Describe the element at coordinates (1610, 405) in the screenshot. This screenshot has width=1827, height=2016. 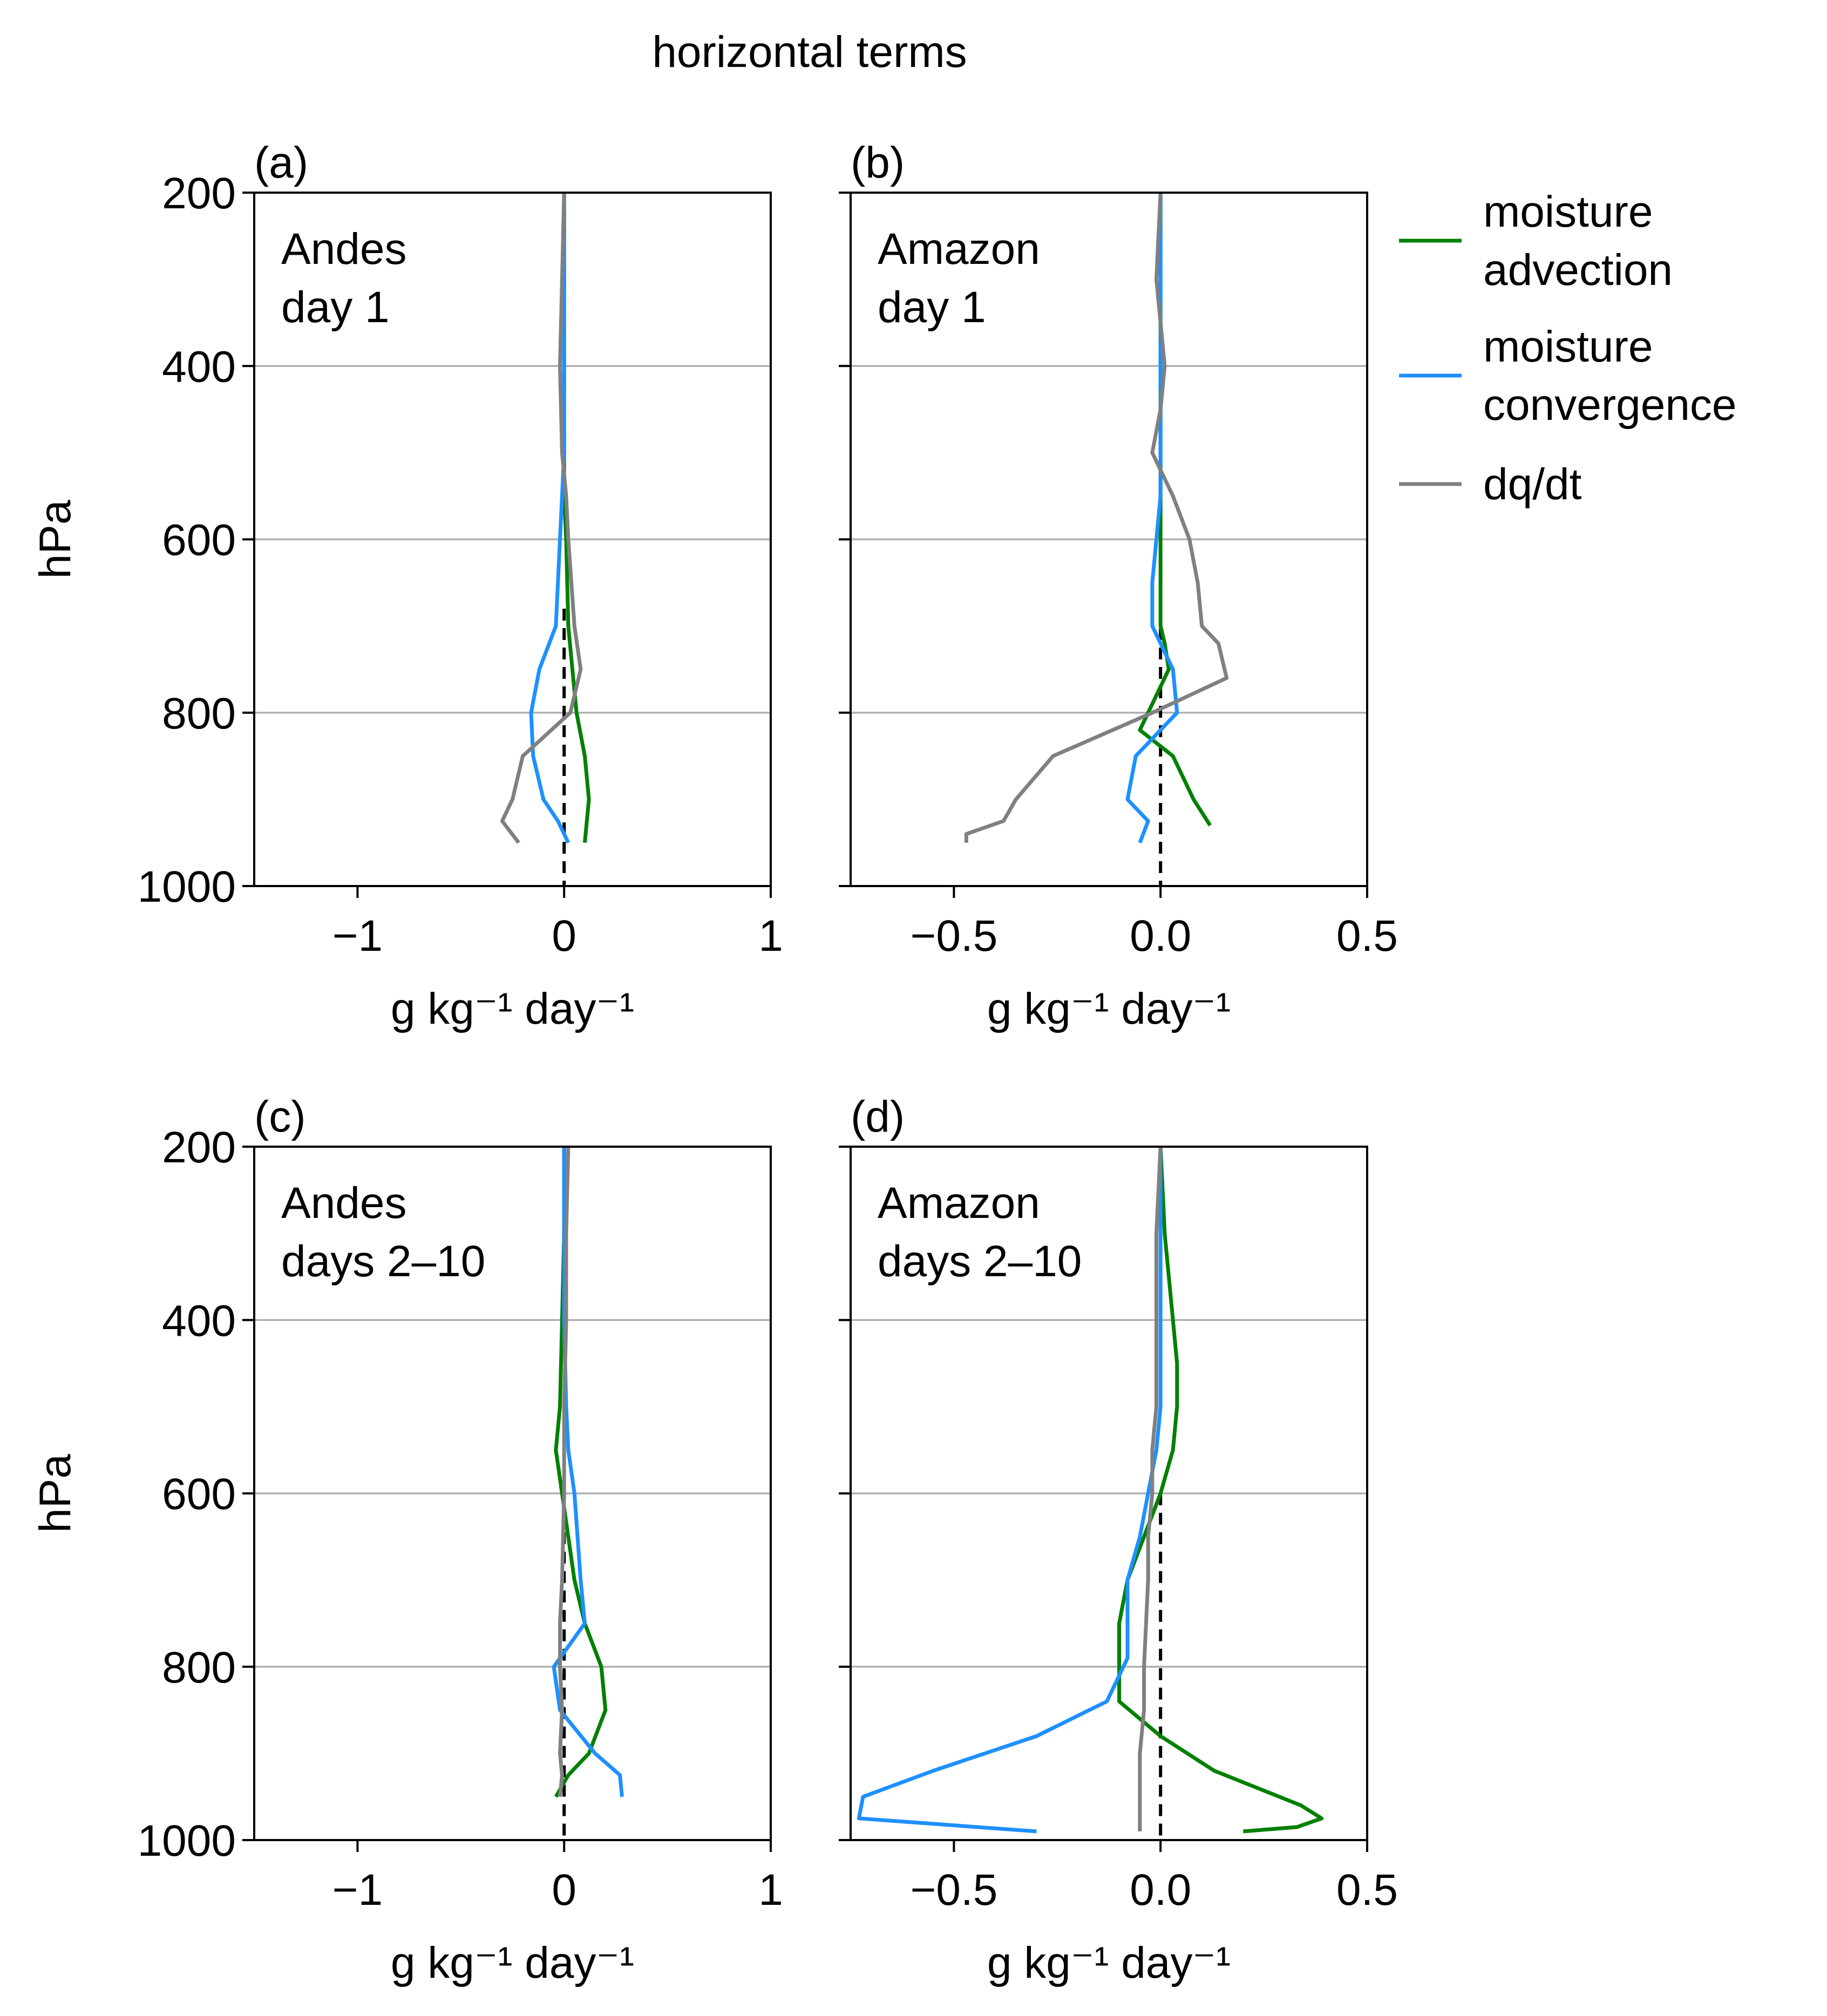
I see `legend-label: convergence` at that location.